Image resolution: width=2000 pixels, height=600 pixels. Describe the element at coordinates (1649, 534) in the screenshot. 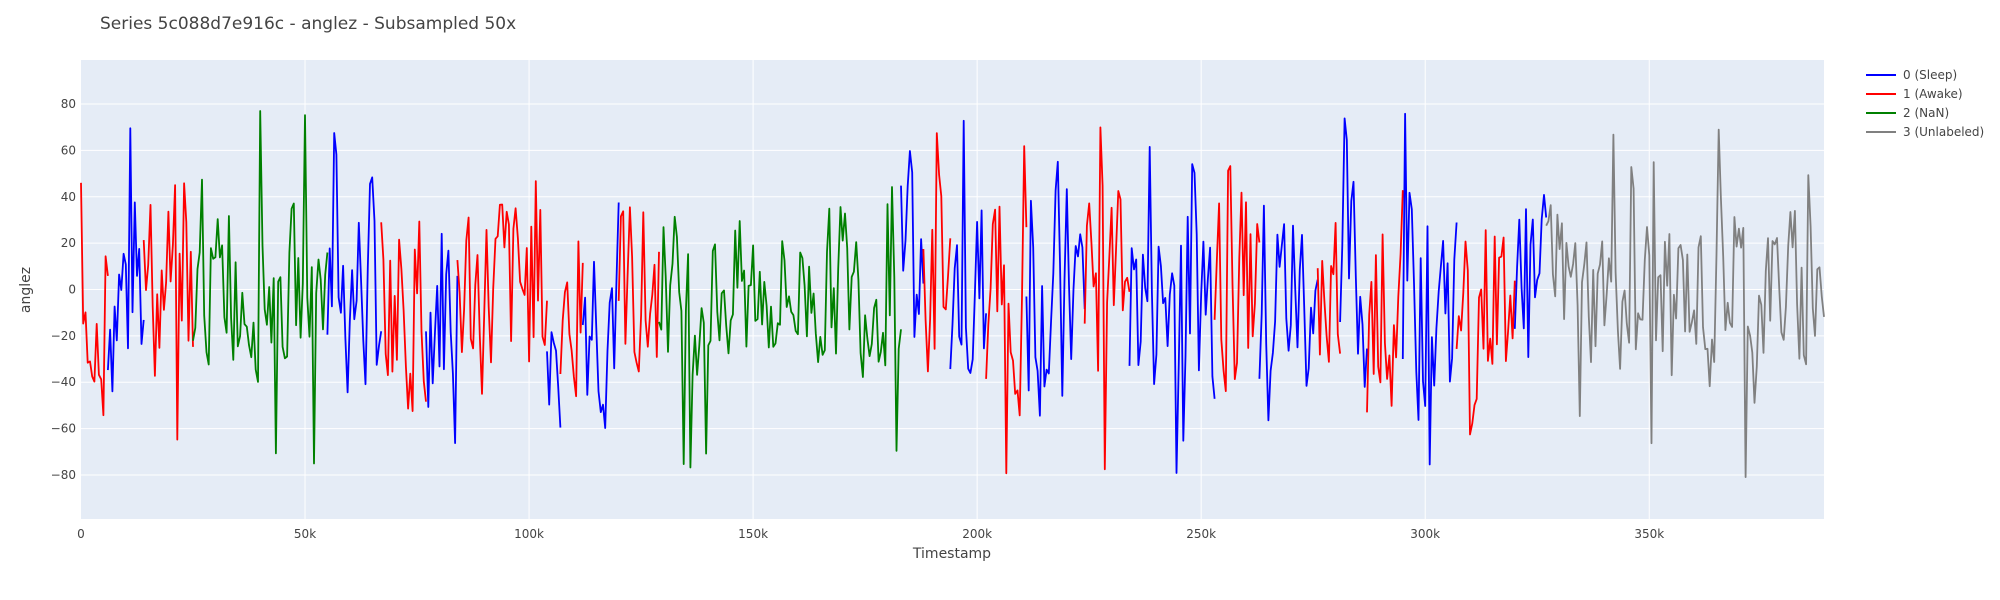

I see `x-tick-label: 350k` at that location.